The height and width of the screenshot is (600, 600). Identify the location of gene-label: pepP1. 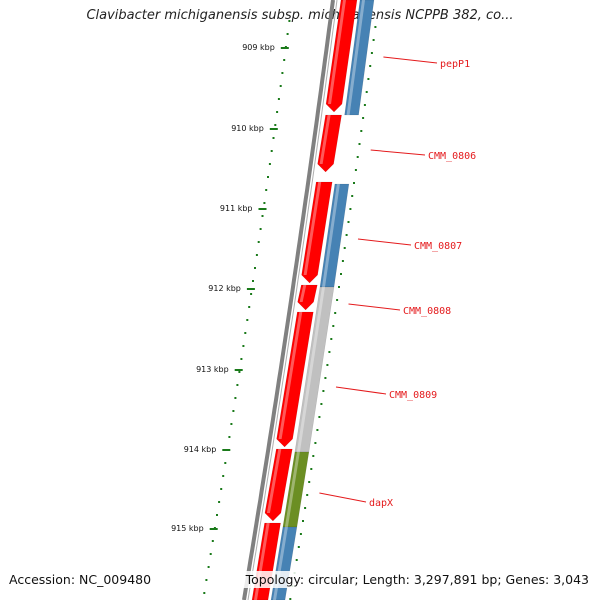
(455, 64).